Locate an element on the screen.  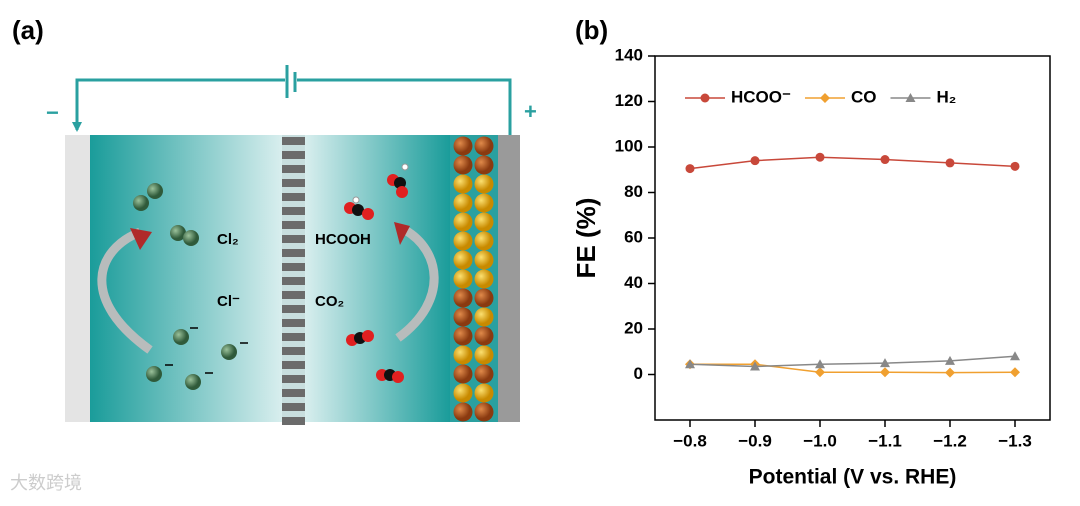
y-axis-label: FE (%) is located at coordinates (586, 238).